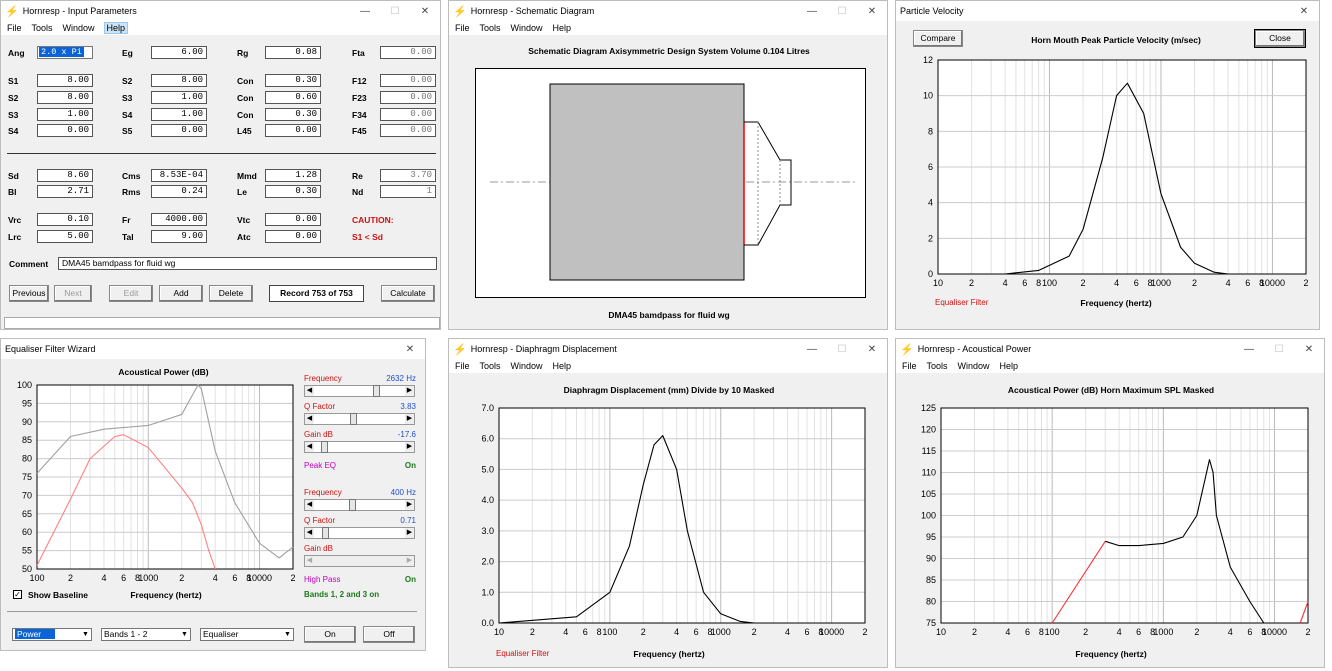  Describe the element at coordinates (131, 293) in the screenshot. I see `edit-button: Edit` at that location.